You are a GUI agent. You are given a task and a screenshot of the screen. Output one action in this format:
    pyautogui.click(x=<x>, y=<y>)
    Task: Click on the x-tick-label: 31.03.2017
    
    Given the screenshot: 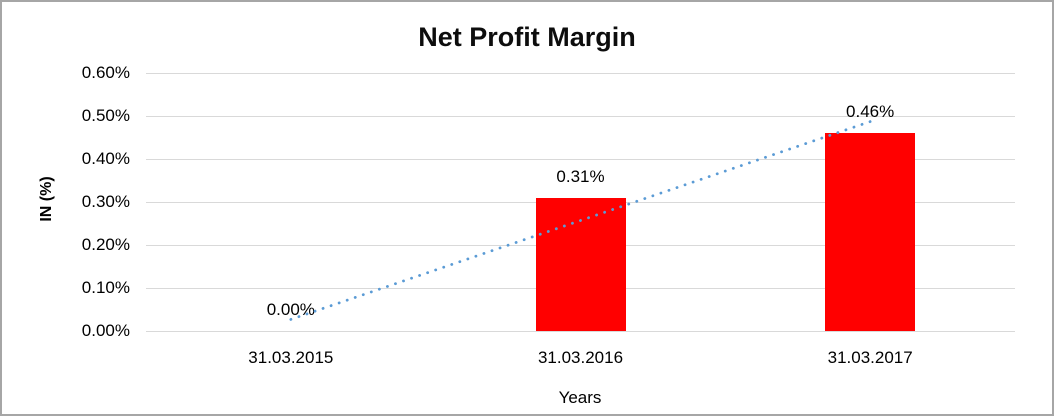 What is the action you would take?
    pyautogui.click(x=870, y=357)
    